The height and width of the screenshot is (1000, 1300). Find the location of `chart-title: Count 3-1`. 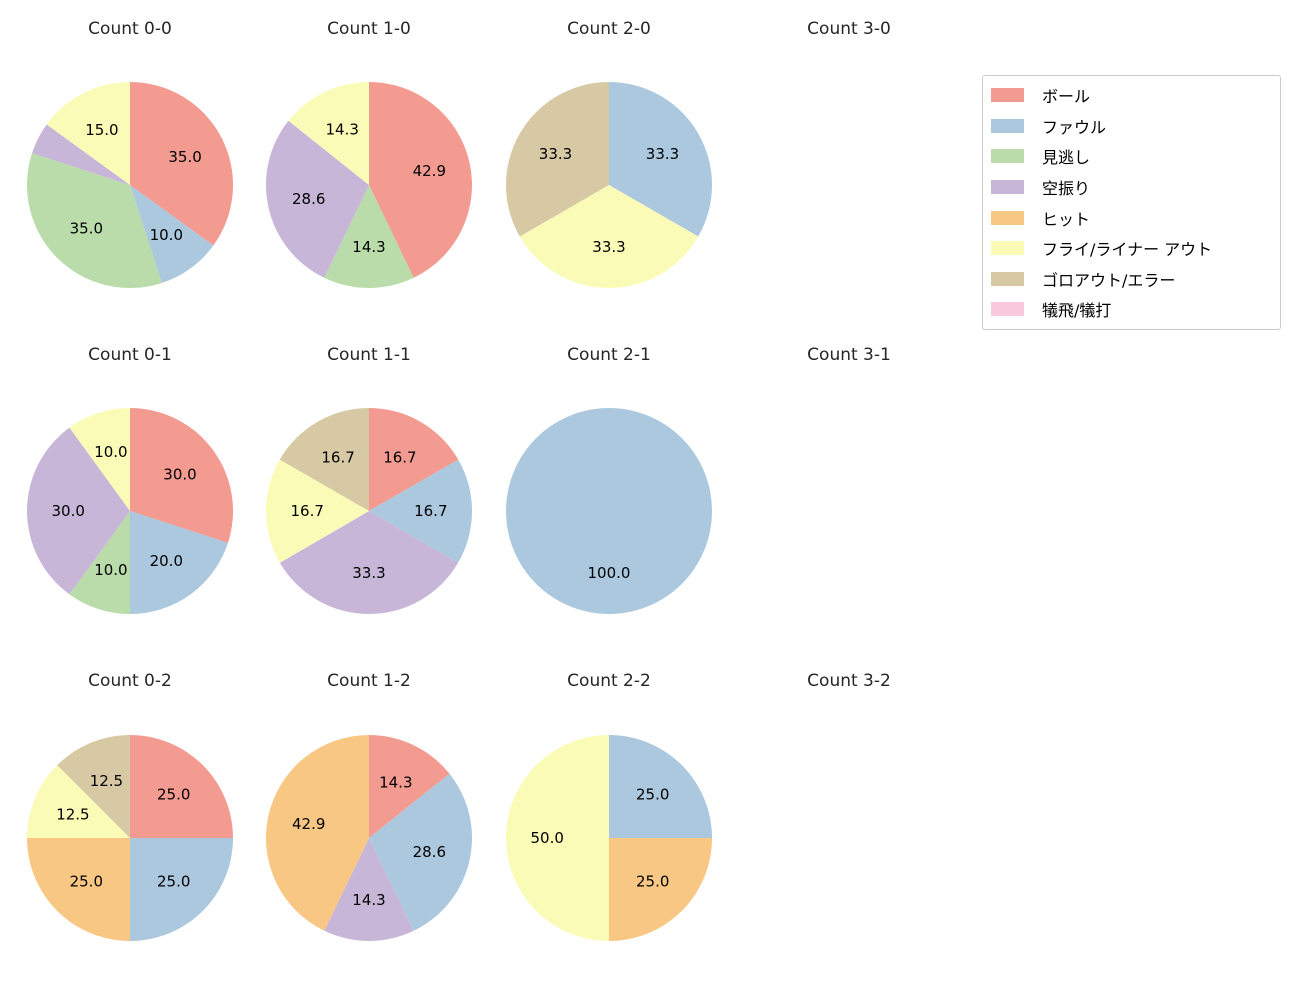

chart-title: Count 3-1 is located at coordinates (849, 355).